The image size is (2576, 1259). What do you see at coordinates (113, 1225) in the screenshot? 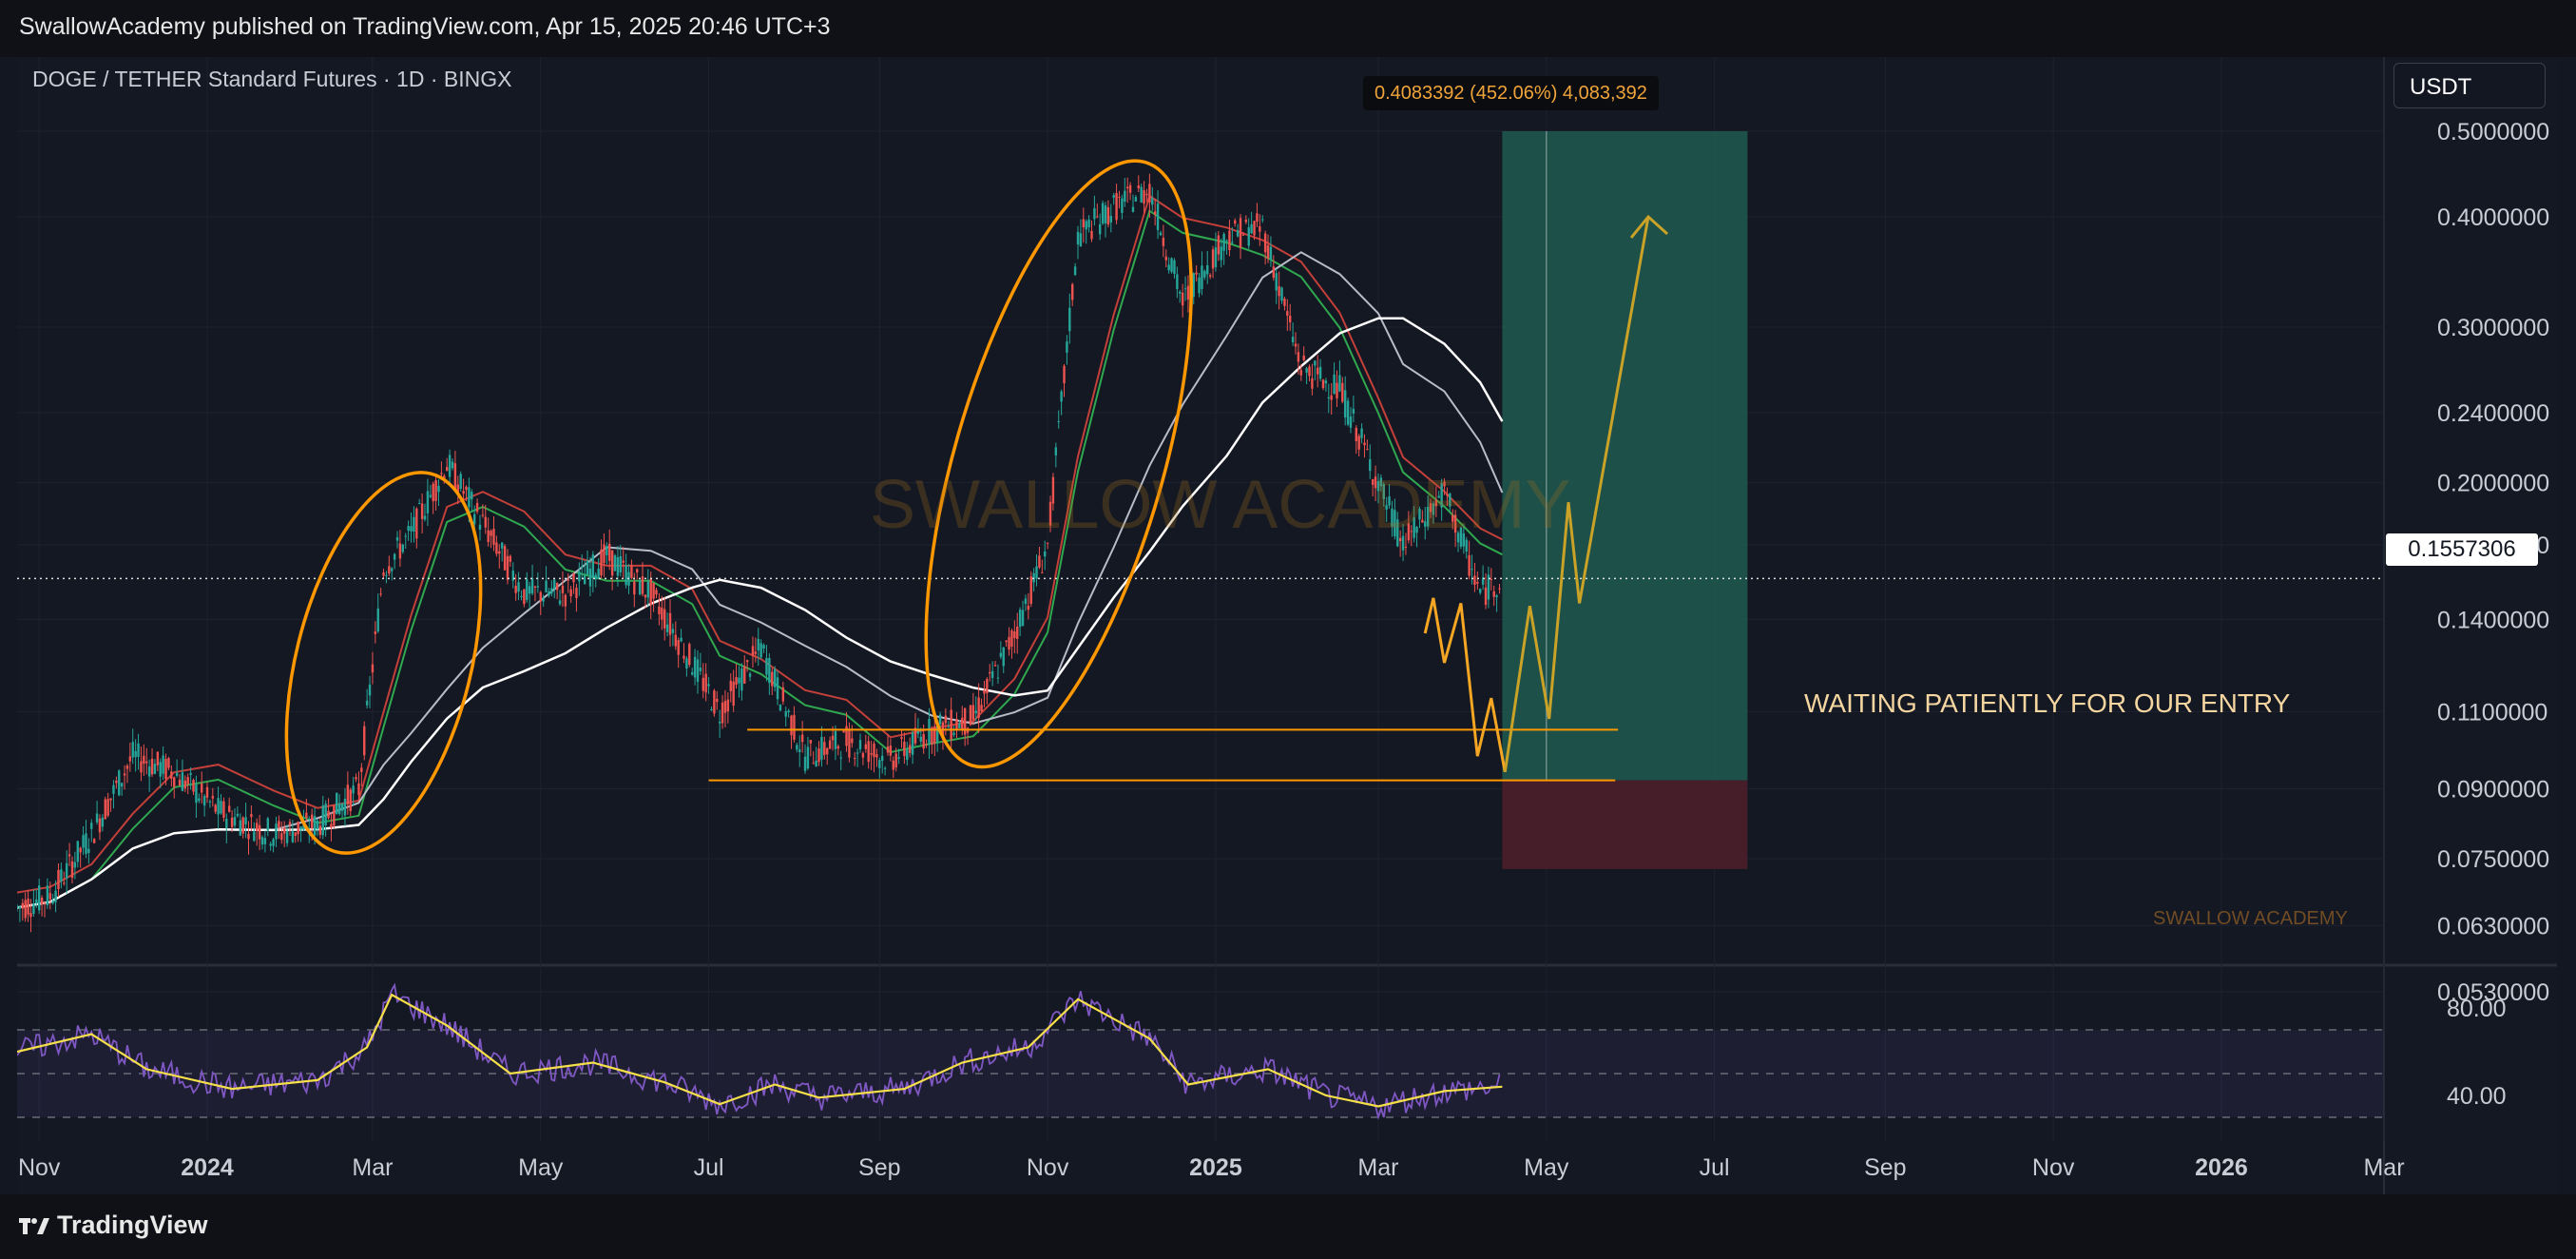
I see `tradingview-logo: TradingView` at bounding box center [113, 1225].